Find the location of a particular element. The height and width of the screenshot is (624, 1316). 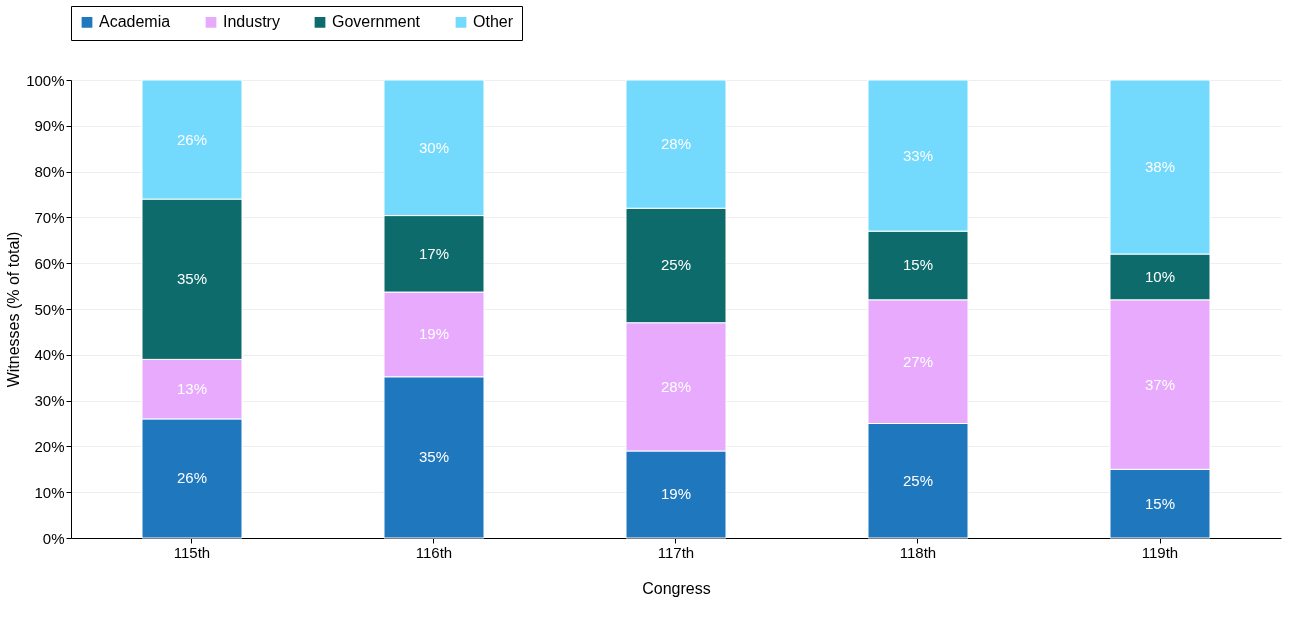

legend-label: Government is located at coordinates (376, 22).